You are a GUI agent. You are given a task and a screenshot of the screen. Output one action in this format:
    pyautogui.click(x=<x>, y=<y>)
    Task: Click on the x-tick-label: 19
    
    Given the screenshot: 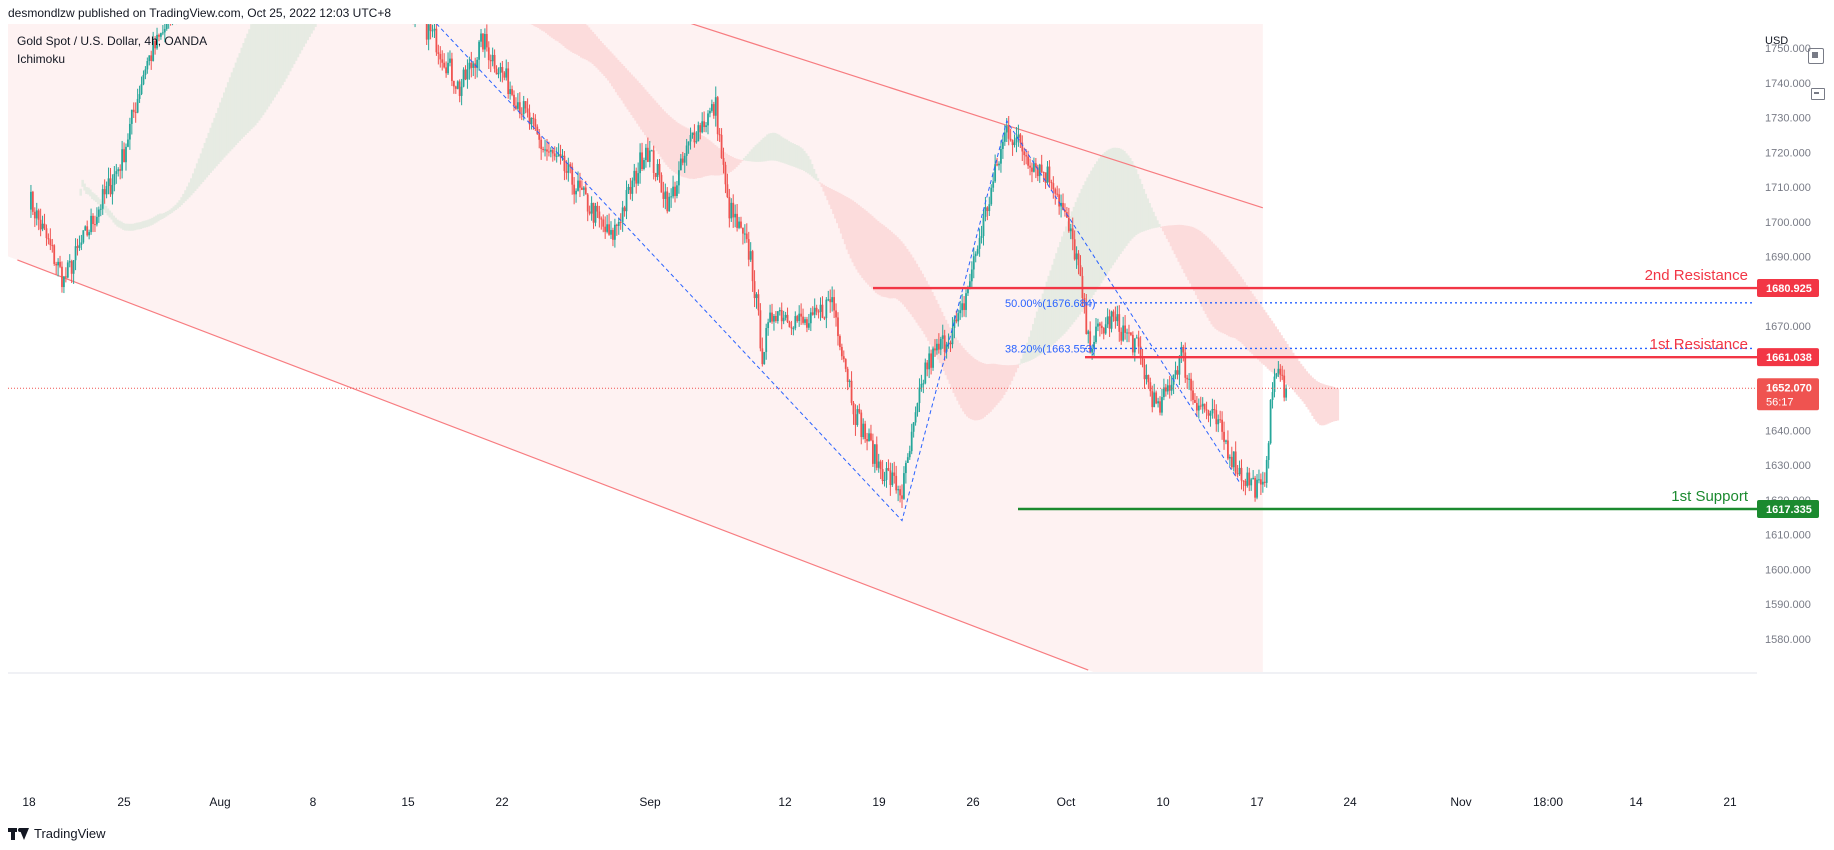 What is the action you would take?
    pyautogui.click(x=879, y=802)
    